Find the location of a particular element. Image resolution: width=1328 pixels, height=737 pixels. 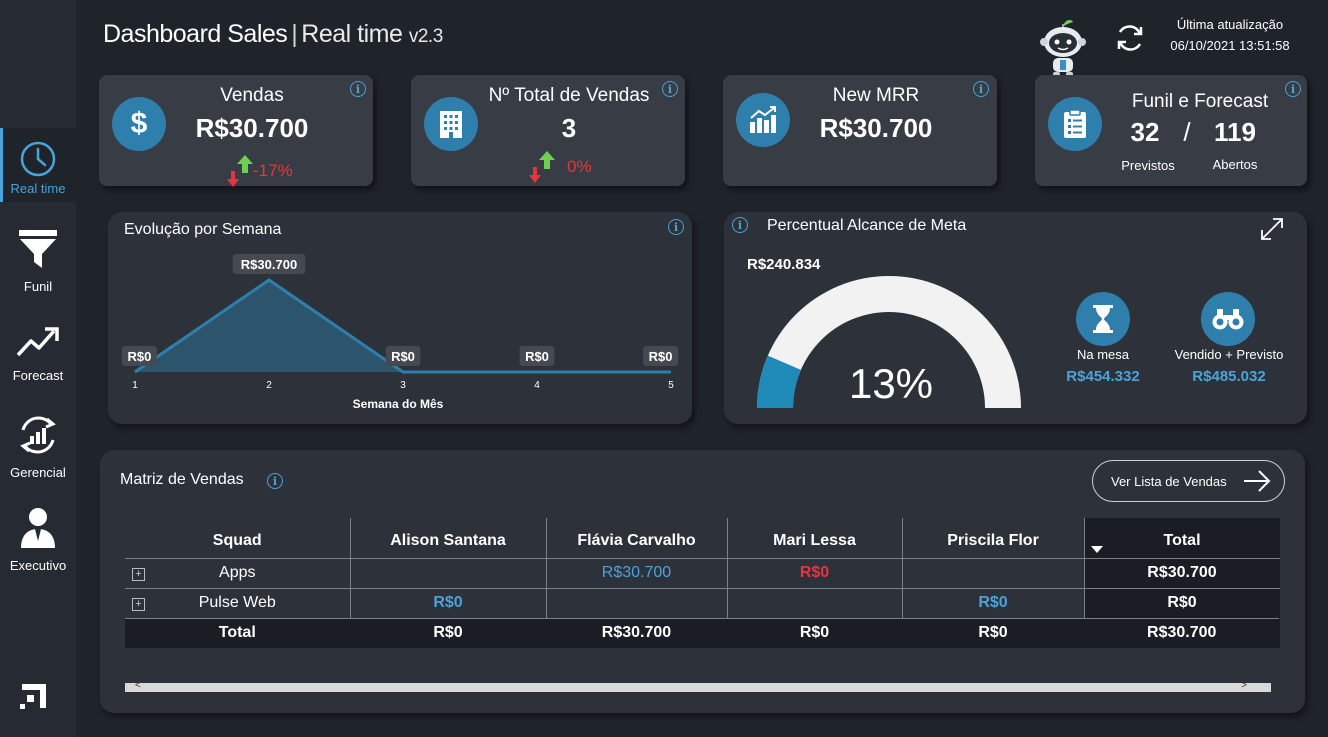

bar-growth-icon is located at coordinates (763, 120).